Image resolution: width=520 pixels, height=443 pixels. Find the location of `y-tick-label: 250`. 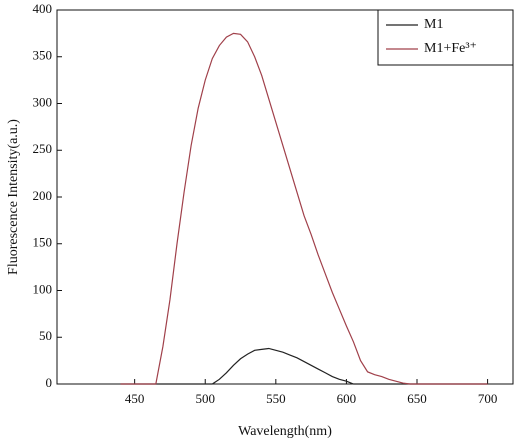

y-tick-label: 250 is located at coordinates (43, 148).